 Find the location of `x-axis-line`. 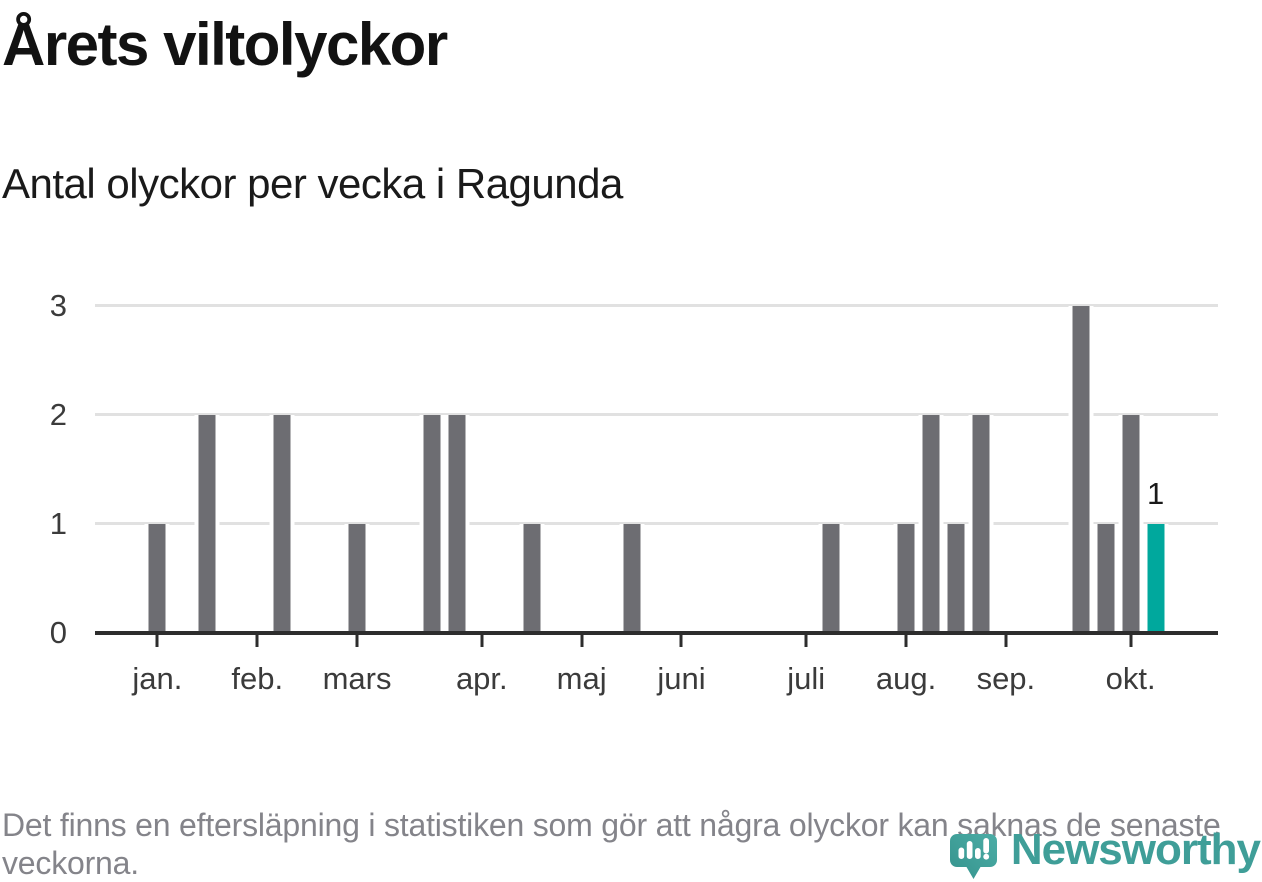

x-axis-line is located at coordinates (656, 633).